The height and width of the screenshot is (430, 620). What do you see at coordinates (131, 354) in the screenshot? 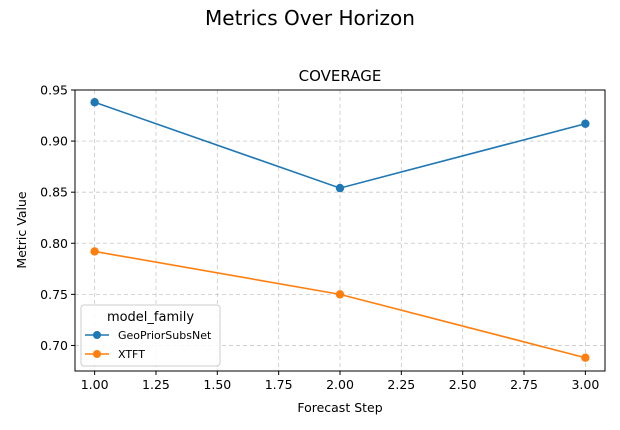
I see `legend-label: XTFT` at bounding box center [131, 354].